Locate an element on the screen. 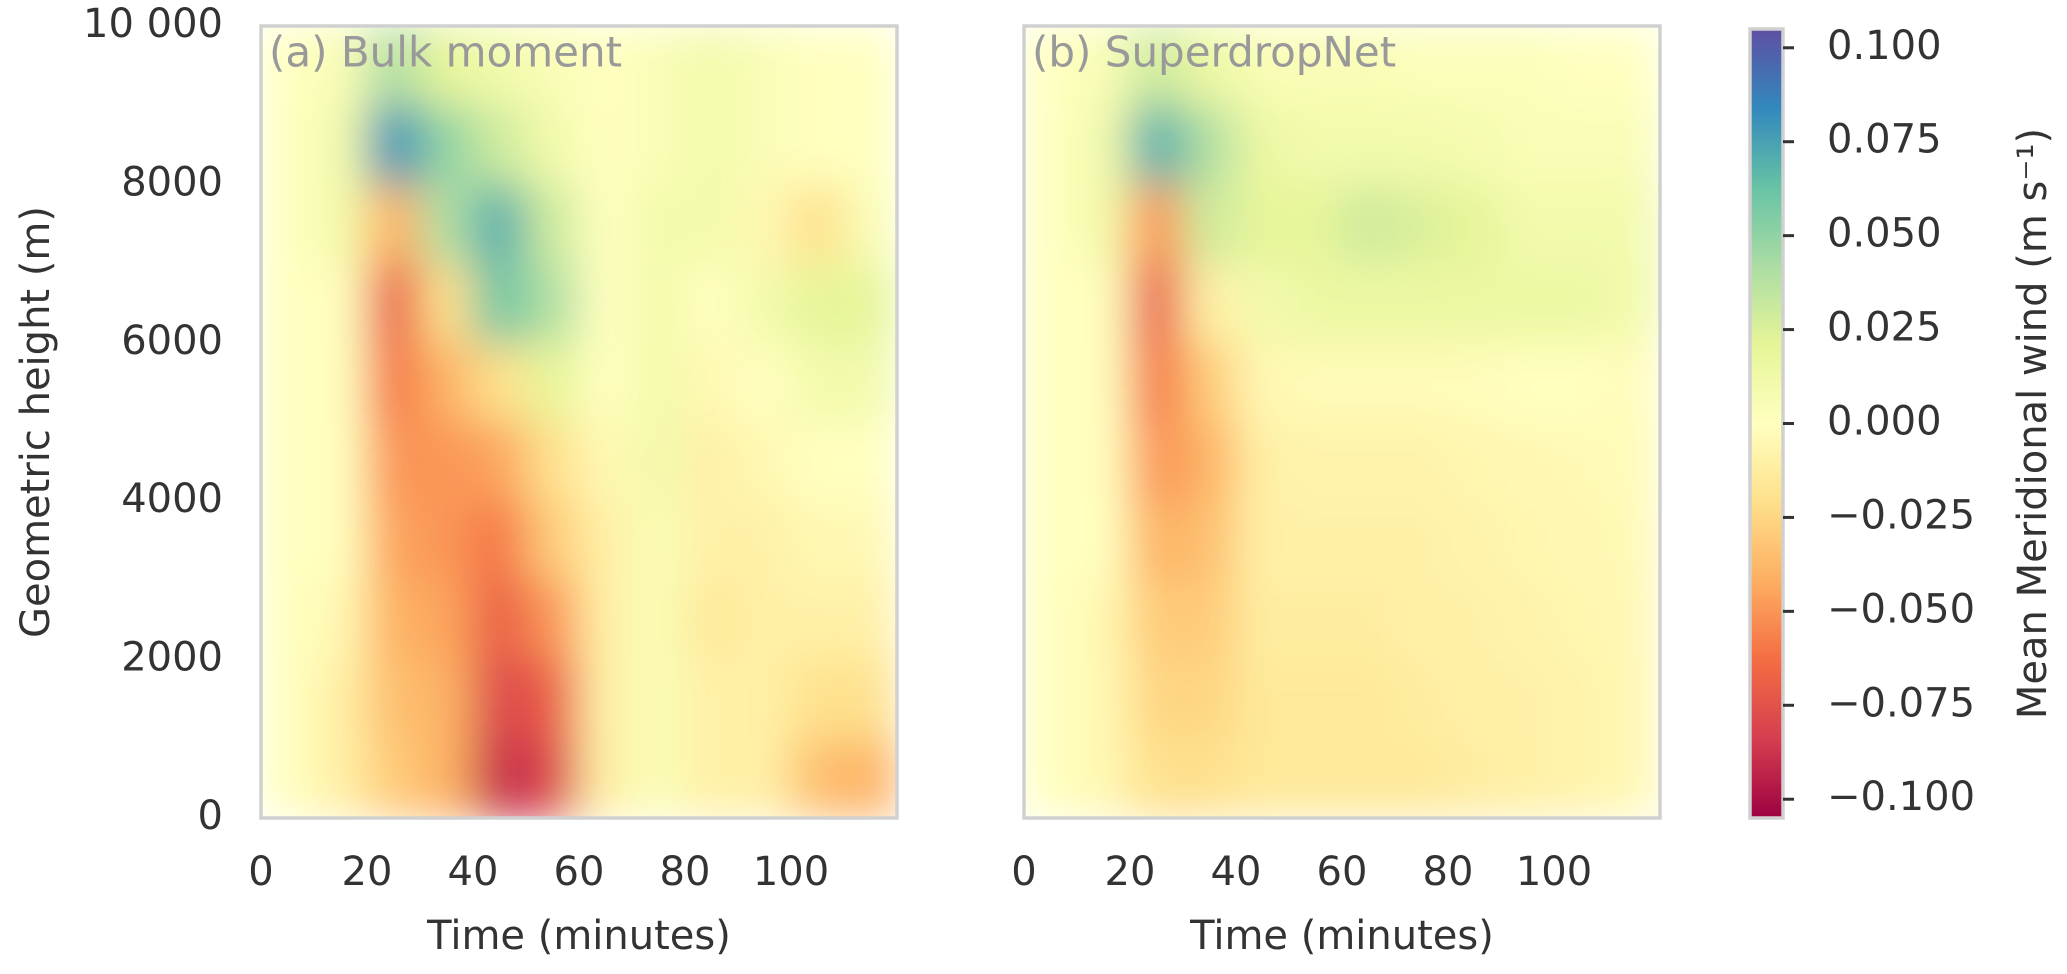 This screenshot has width=2067, height=974. x-axis-label: Time (minutes) is located at coordinates (578, 936).